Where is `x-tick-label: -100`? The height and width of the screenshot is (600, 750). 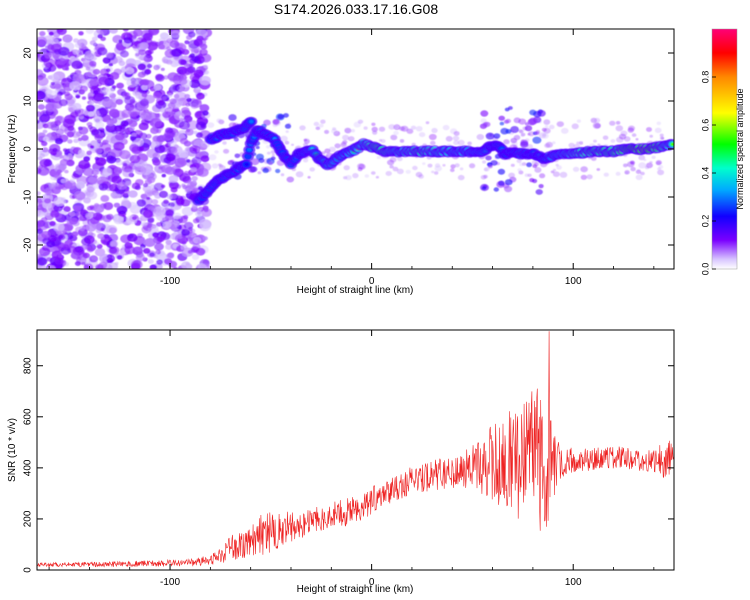
x-tick-label: -100 is located at coordinates (170, 582).